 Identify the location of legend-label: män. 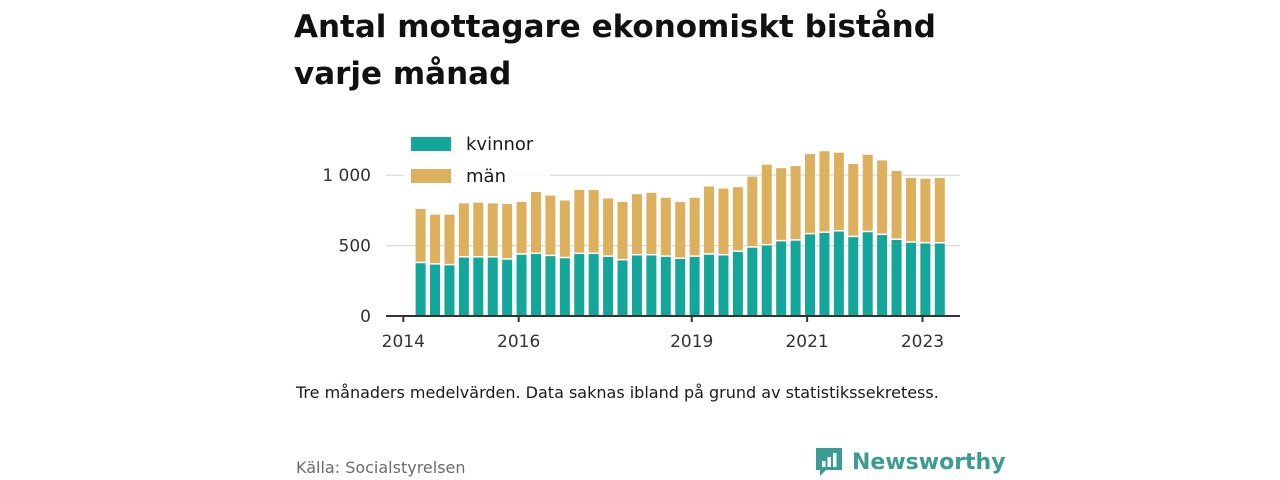
(486, 176).